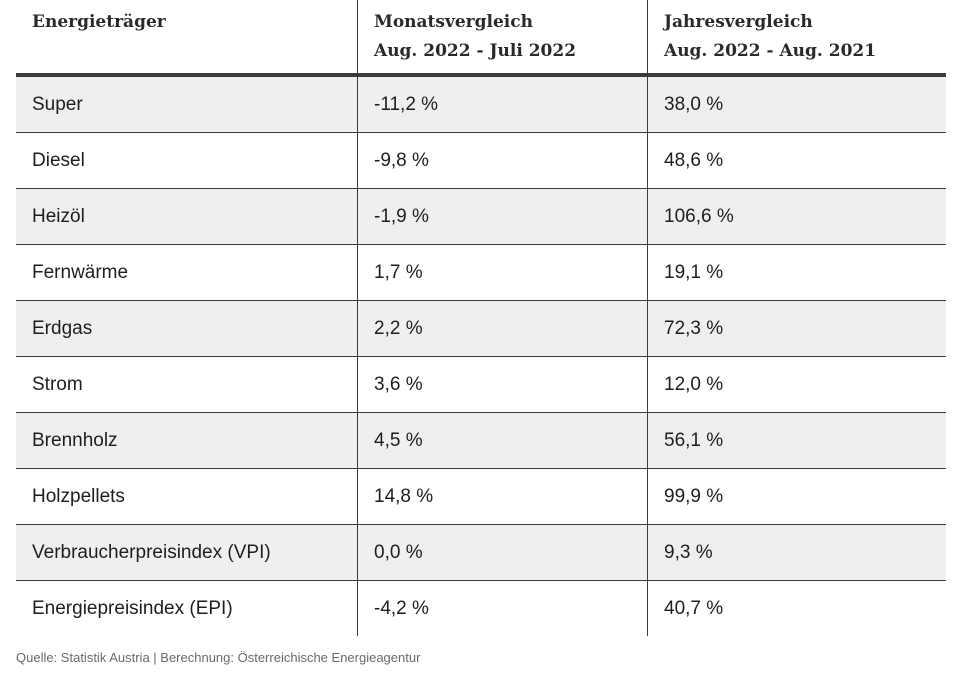 This screenshot has width=962, height=681. I want to click on table-row: Heizöl -1,9 % 106,6 %, so click(481, 217).